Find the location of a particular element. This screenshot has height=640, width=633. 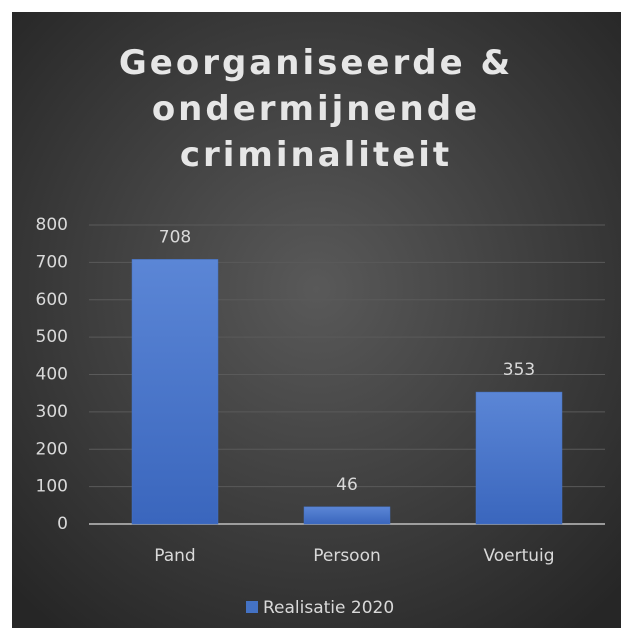

y-tick-label: 100 is located at coordinates (52, 487).